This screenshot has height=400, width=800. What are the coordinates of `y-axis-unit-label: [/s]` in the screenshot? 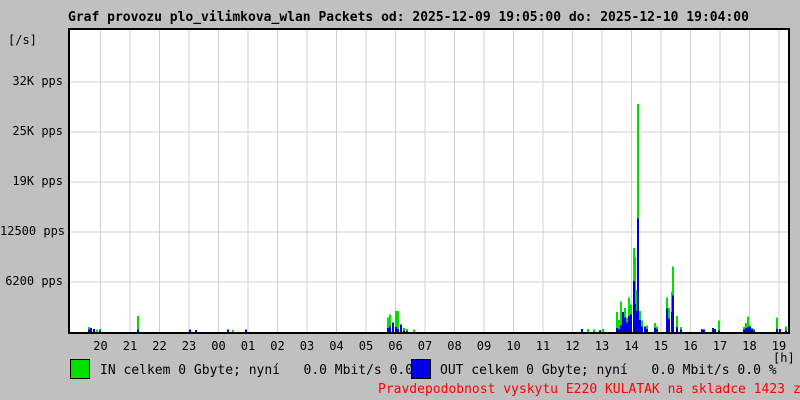 It's located at (22, 40).